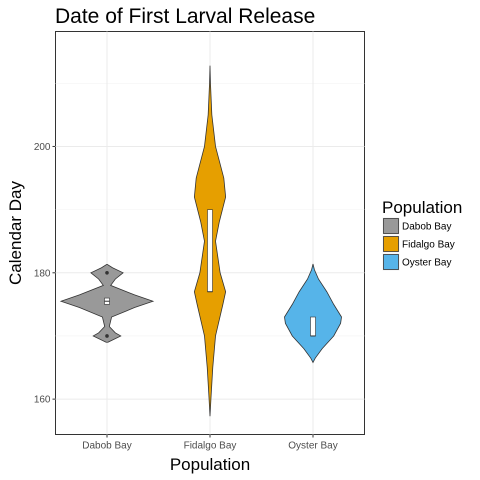 The width and height of the screenshot is (480, 480). Describe the element at coordinates (15, 233) in the screenshot. I see `y-axis-title: Calendar Day` at that location.